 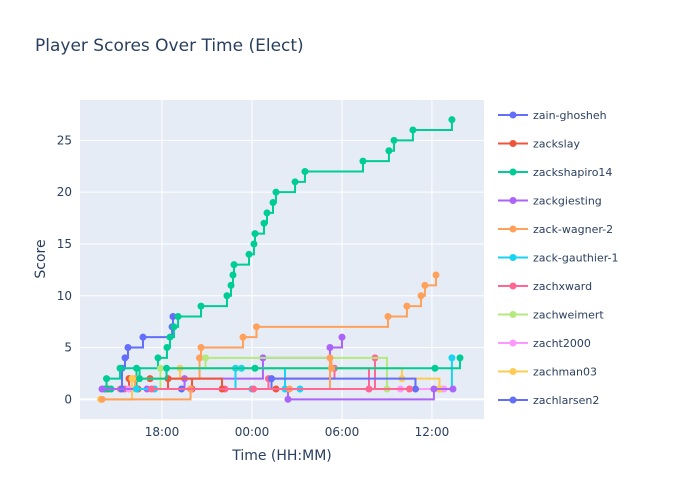 What do you see at coordinates (252, 432) in the screenshot?
I see `x-tick-label: 00:00` at bounding box center [252, 432].